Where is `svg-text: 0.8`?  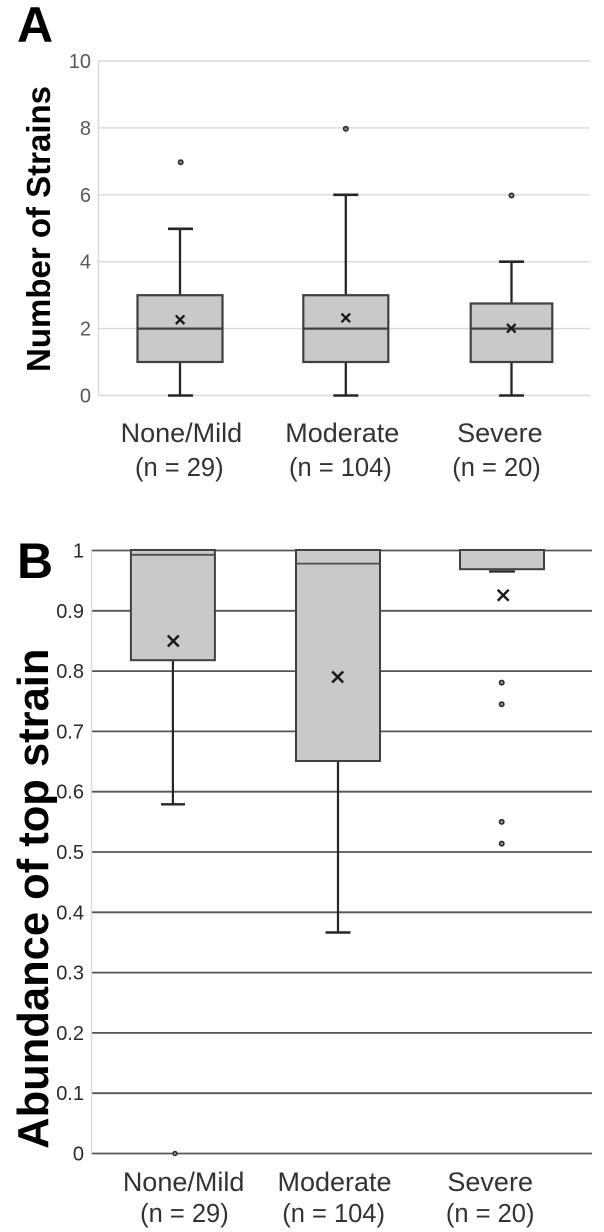
svg-text: 0.8 is located at coordinates (70, 672).